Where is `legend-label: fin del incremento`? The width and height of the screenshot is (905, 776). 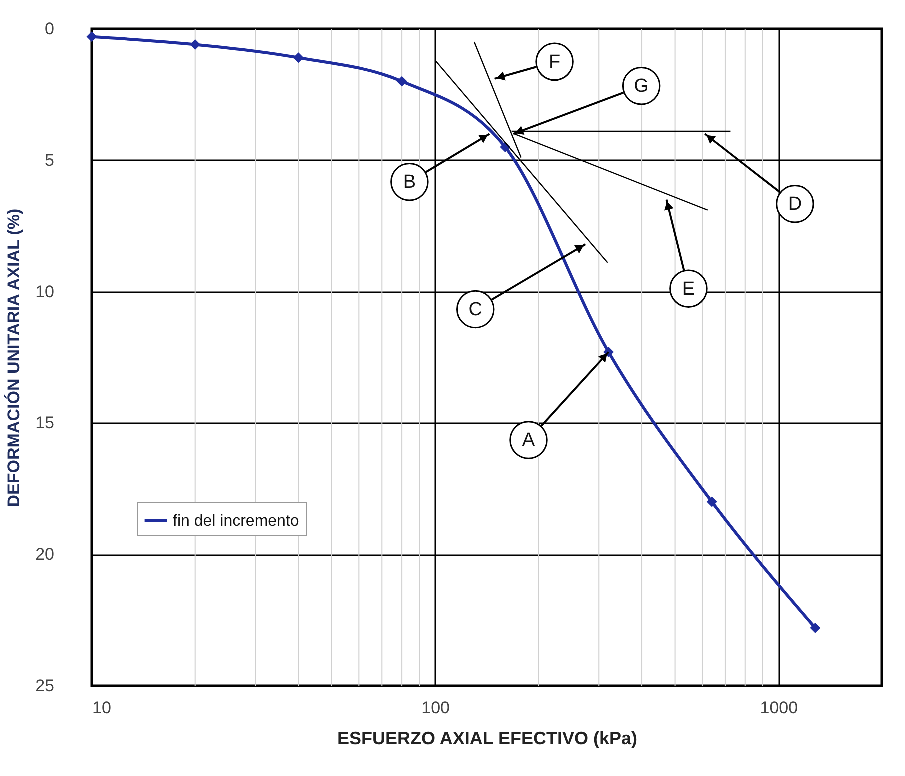
legend-label: fin del incremento is located at coordinates (236, 521).